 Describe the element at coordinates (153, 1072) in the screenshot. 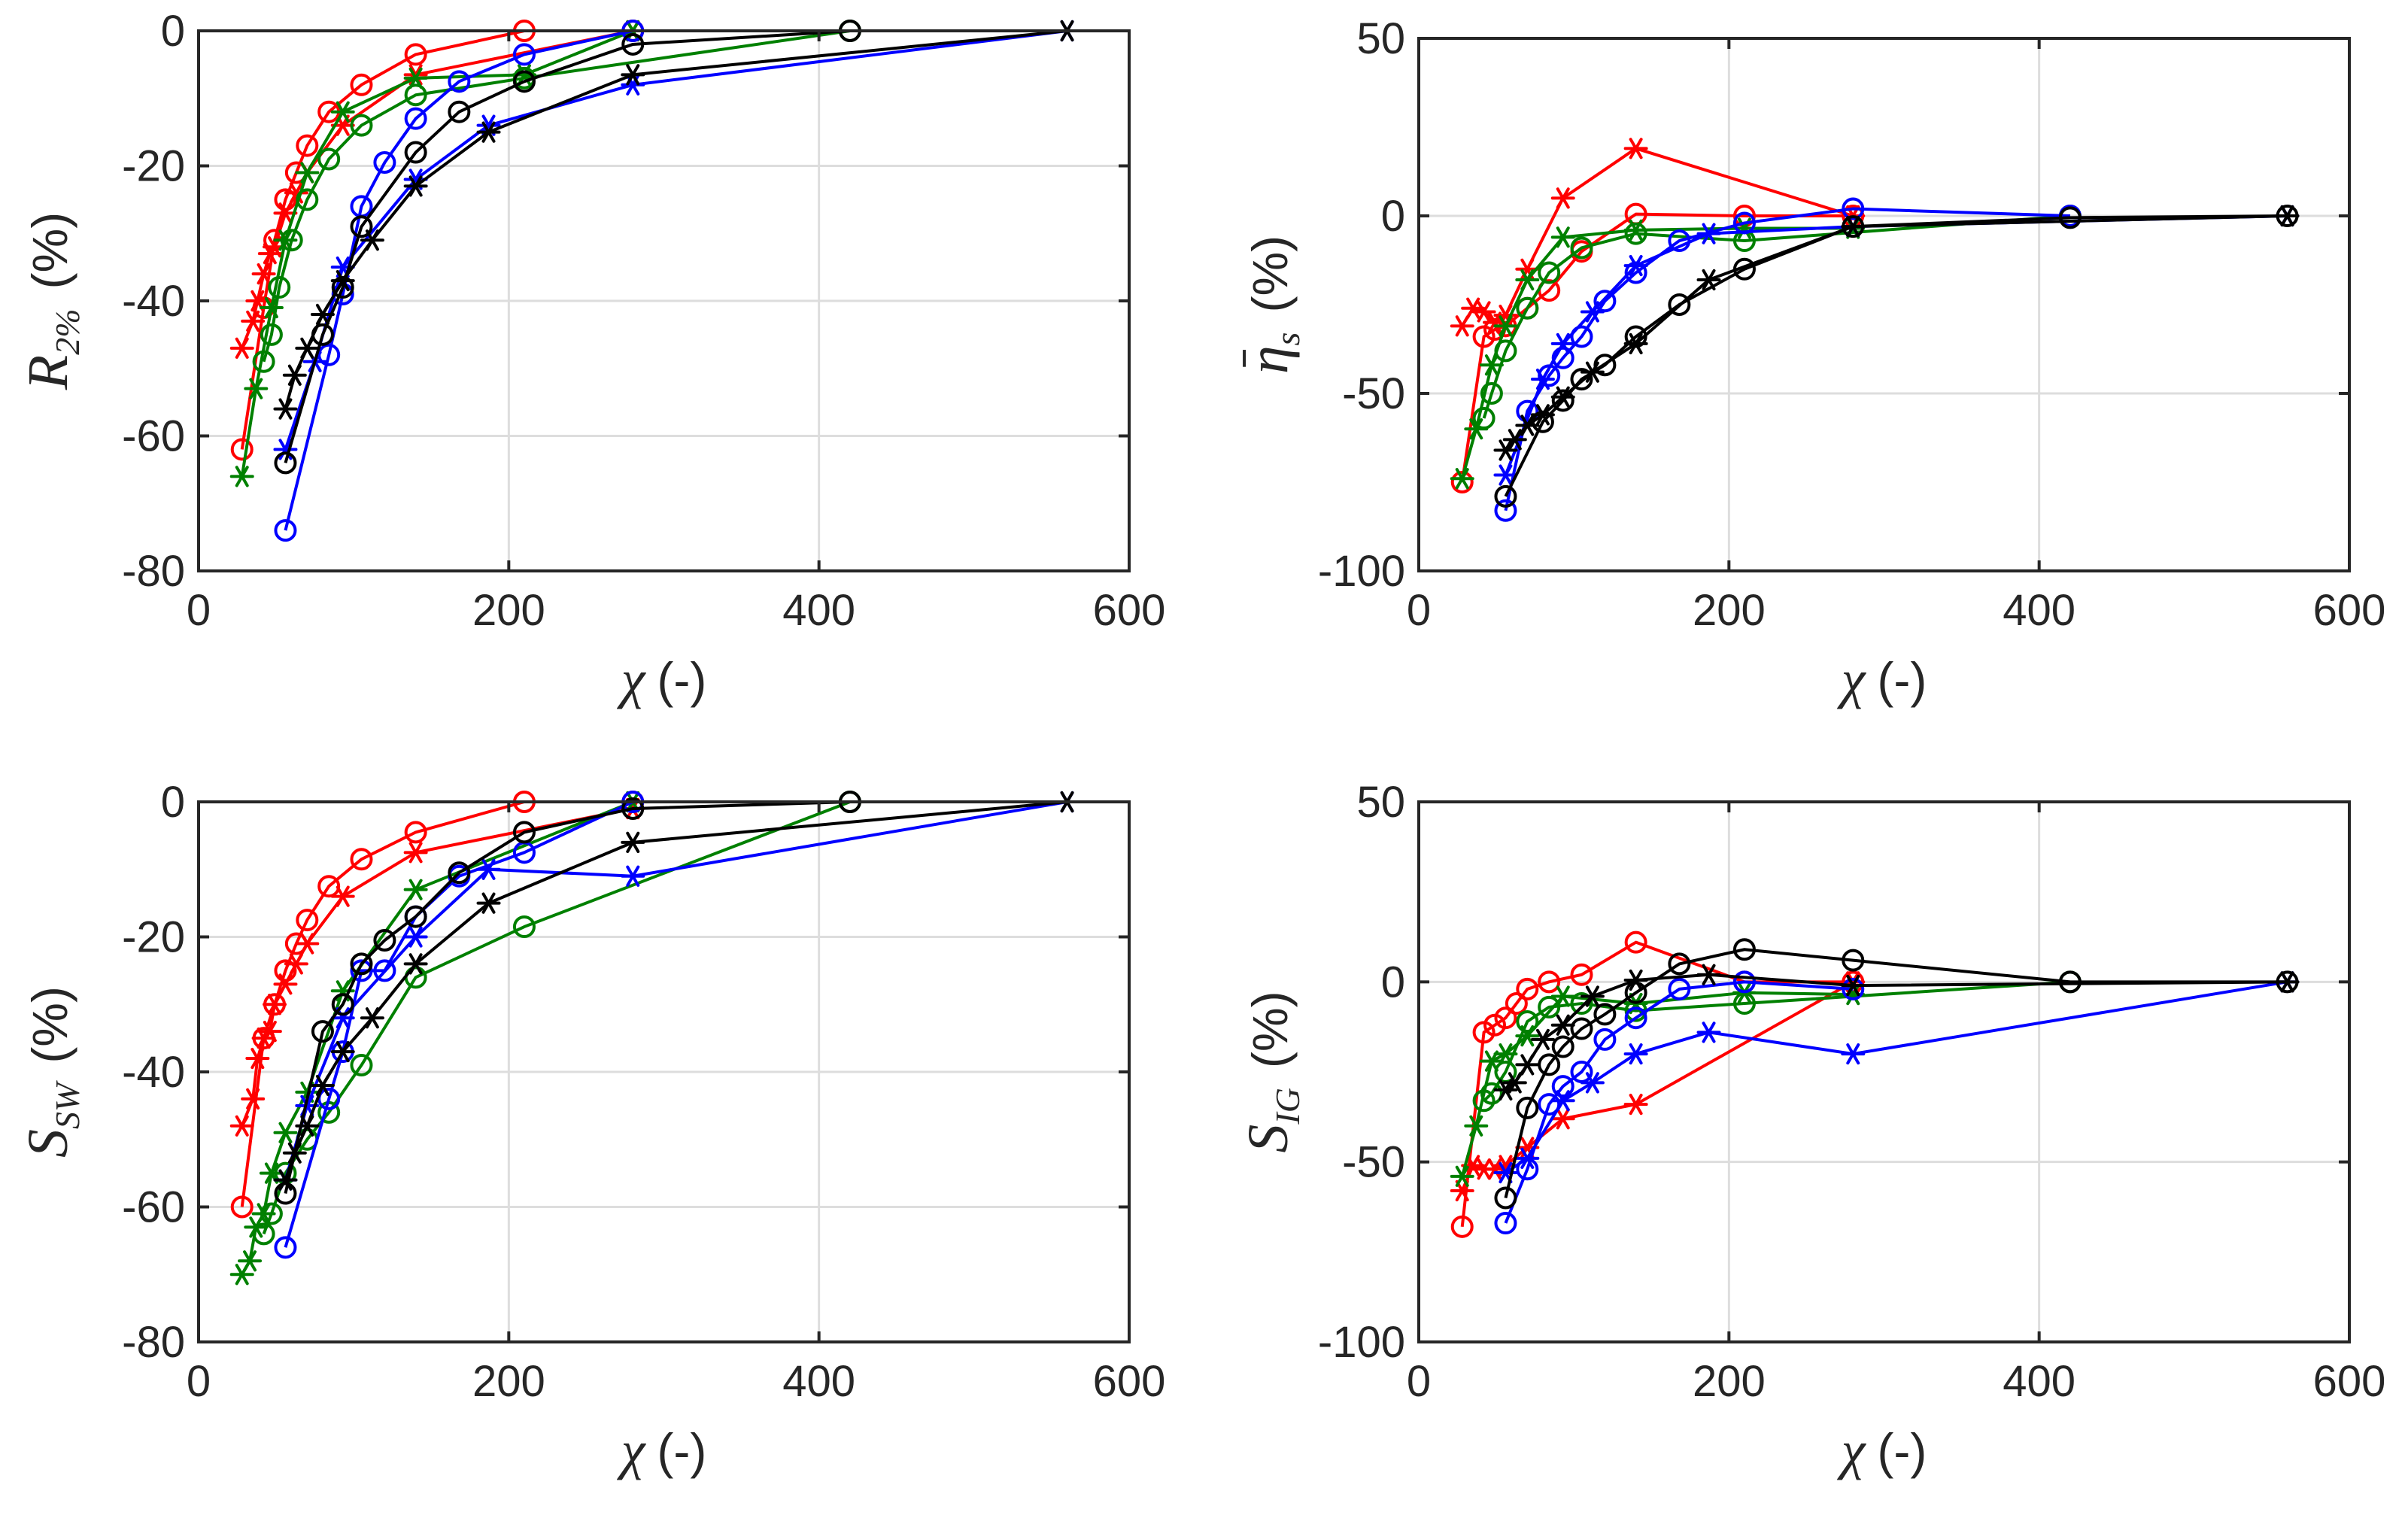

I see `y-tick-label: -40` at that location.